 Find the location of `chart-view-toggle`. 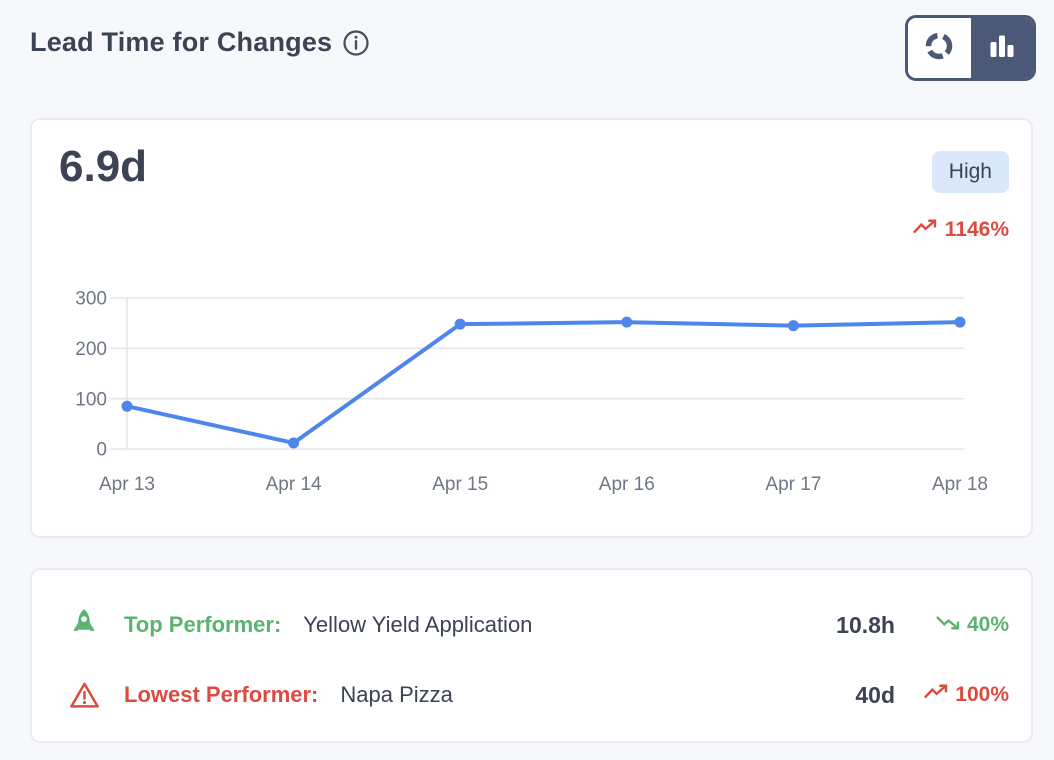

chart-view-toggle is located at coordinates (970, 48).